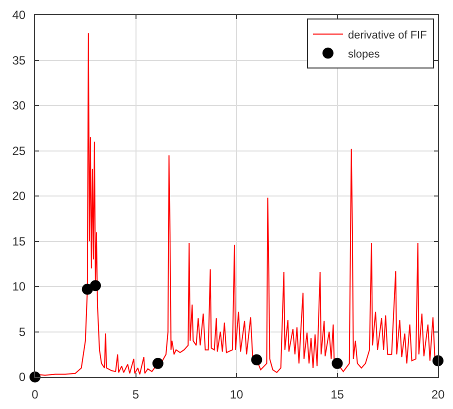 The width and height of the screenshot is (453, 409). Describe the element at coordinates (388, 35) in the screenshot. I see `legend-label: derivative of FIF` at that location.